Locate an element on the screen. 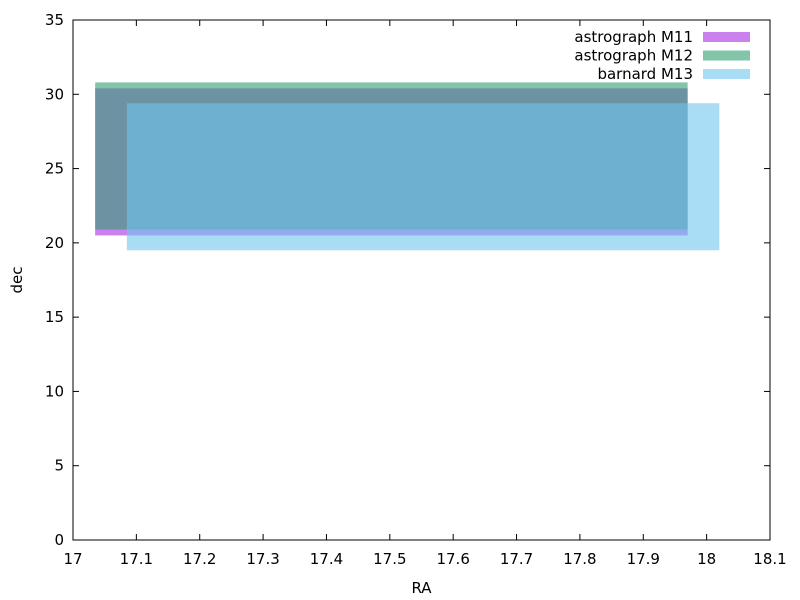 This screenshot has height=600, width=800. x-tick-label: 17.8 is located at coordinates (579, 559).